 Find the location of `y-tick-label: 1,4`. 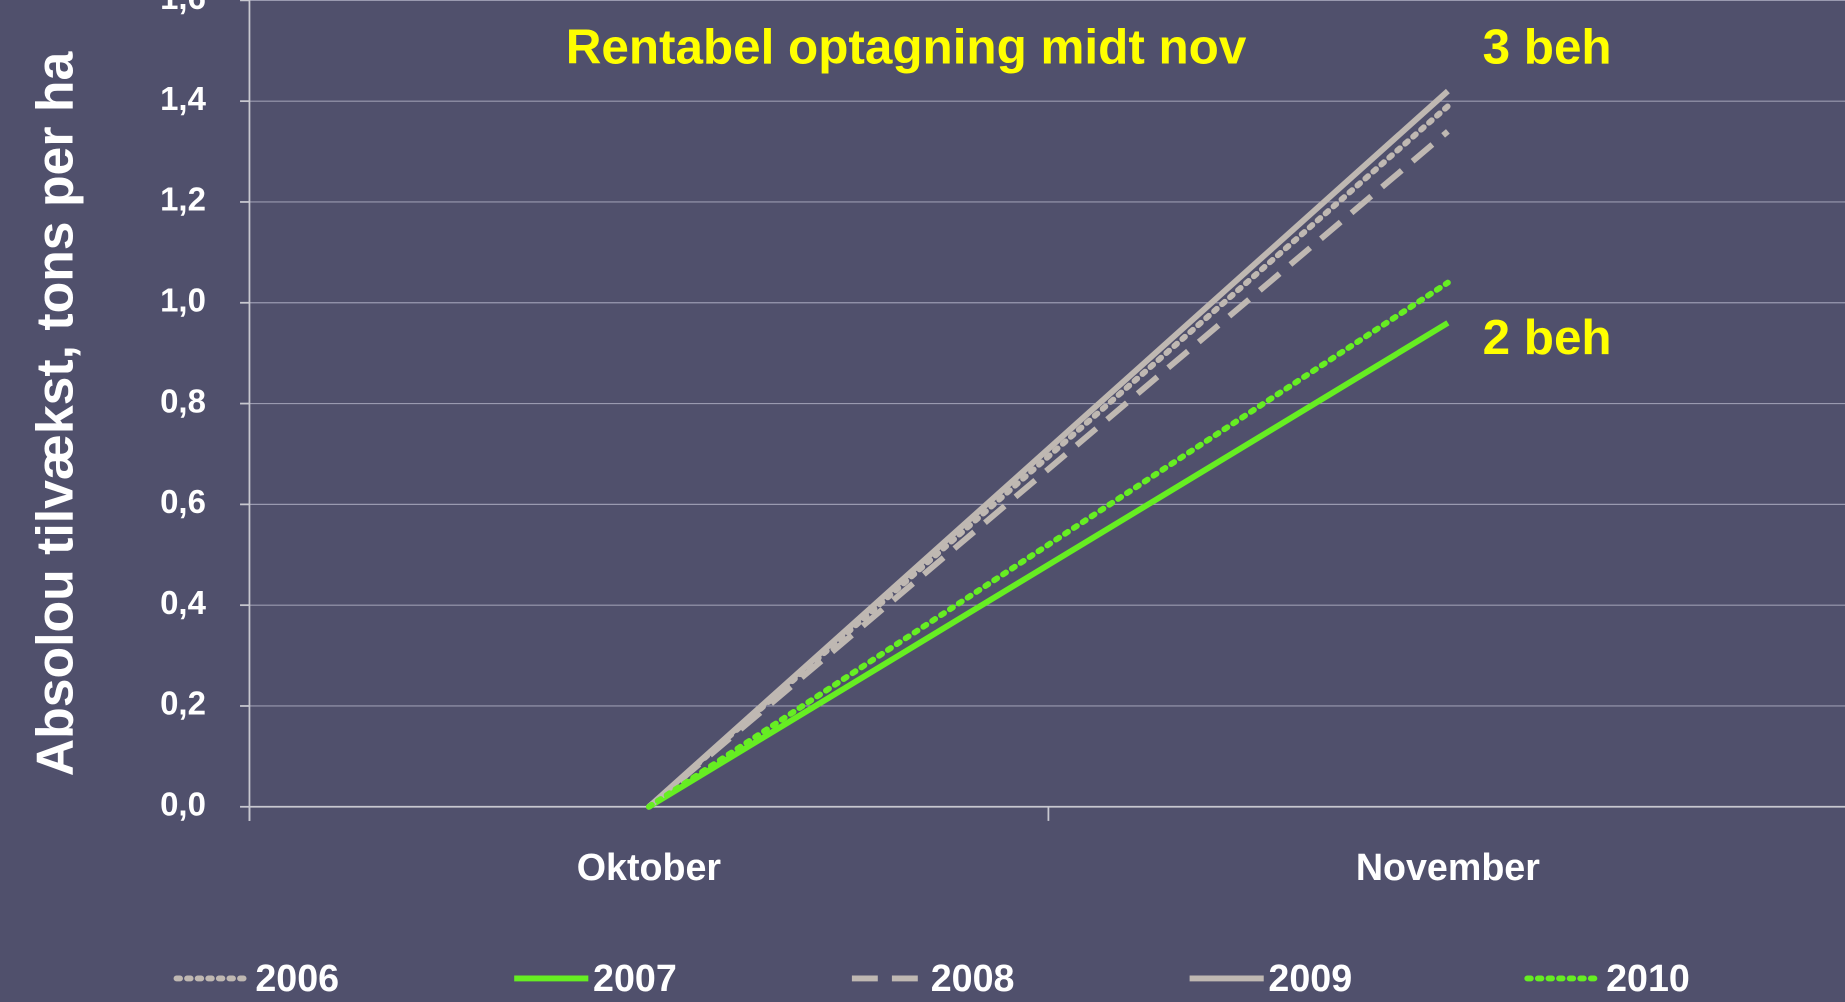

y-tick-label: 1,4 is located at coordinates (183, 98).